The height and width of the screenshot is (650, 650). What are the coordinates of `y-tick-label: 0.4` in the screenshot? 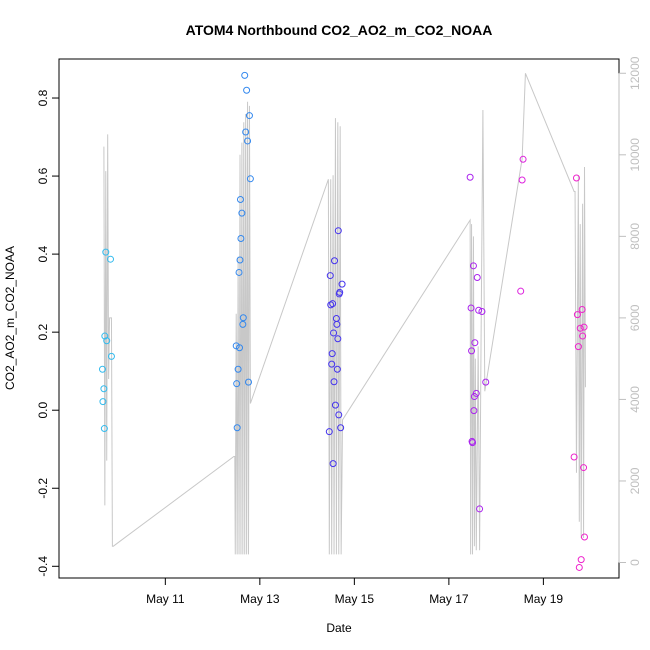 It's located at (43, 253).